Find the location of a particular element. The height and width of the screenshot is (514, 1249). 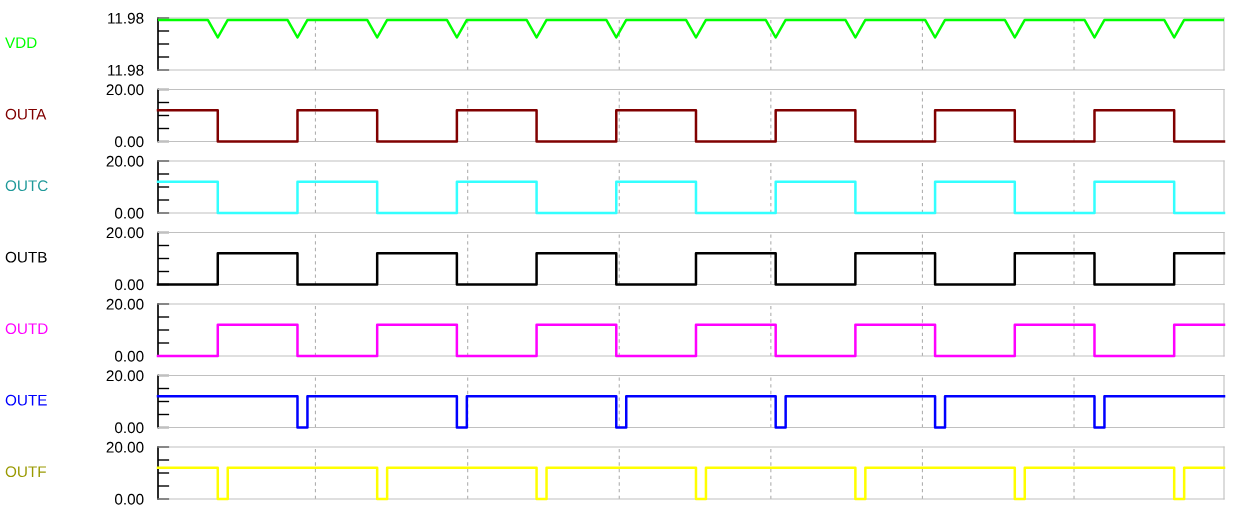

text: OUTE is located at coordinates (26, 400).